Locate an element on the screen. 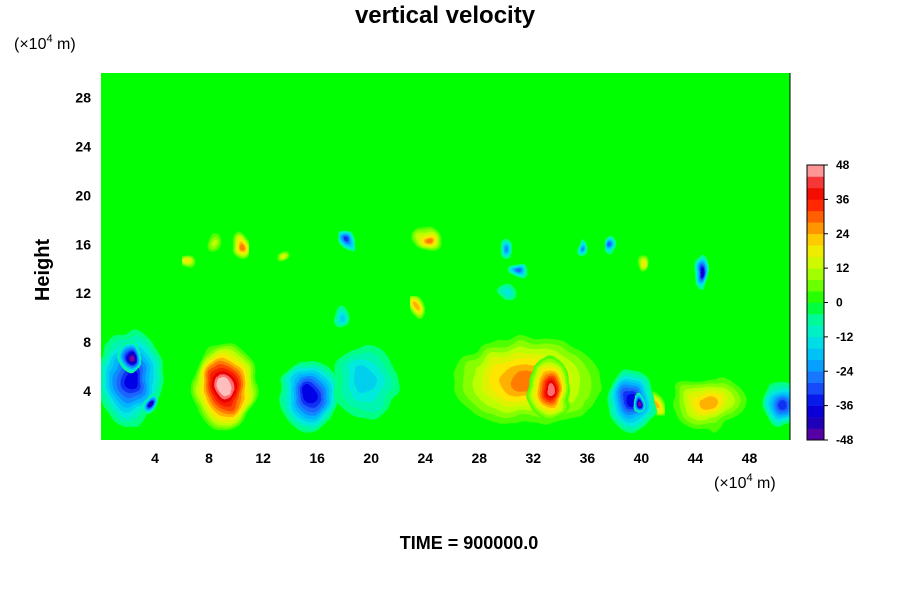 Image resolution: width=900 pixels, height=600 pixels. colorbar-label: -48 is located at coordinates (845, 440).